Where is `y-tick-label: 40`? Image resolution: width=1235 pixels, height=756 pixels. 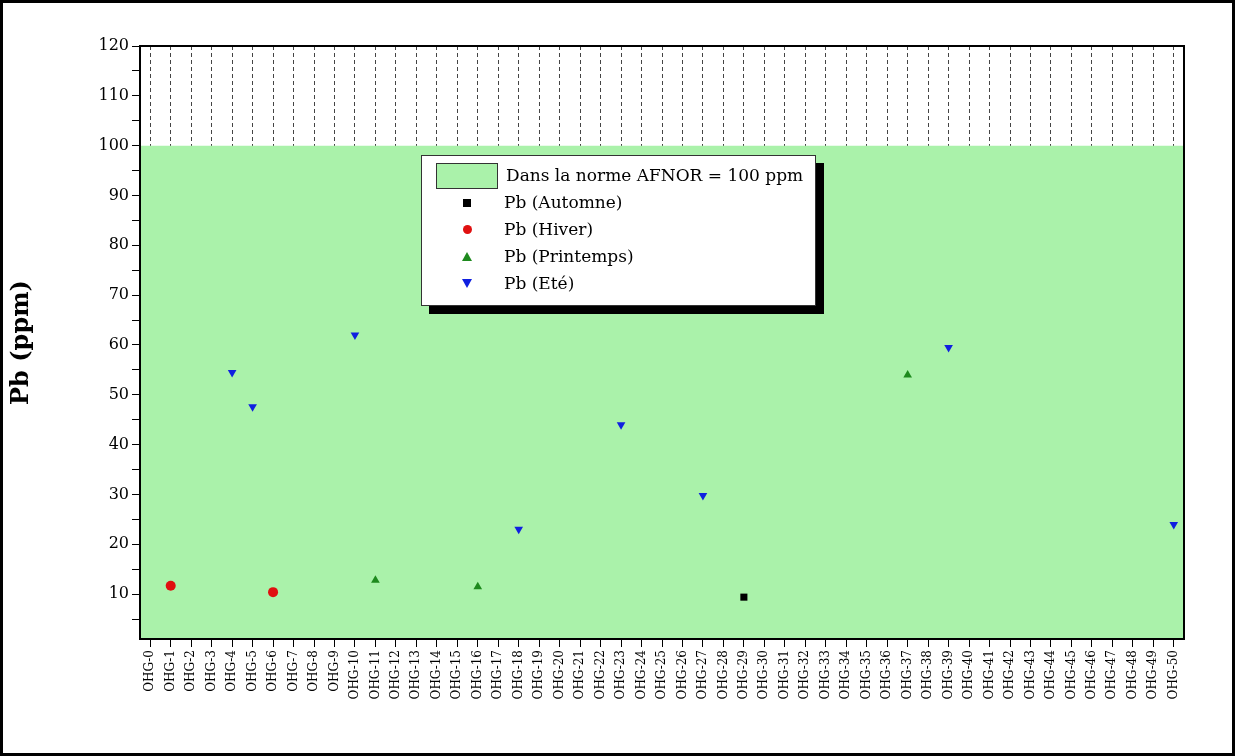 y-tick-label: 40 is located at coordinates (118, 443).